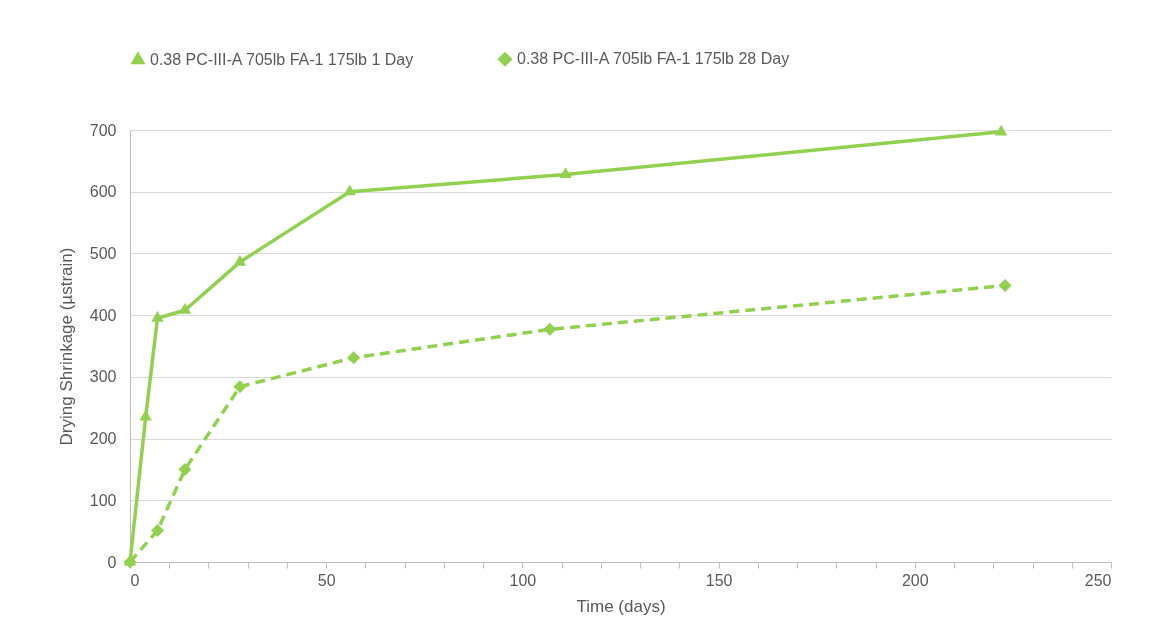 This screenshot has width=1151, height=643. Describe the element at coordinates (103, 192) in the screenshot. I see `y-tick-label: 600` at that location.